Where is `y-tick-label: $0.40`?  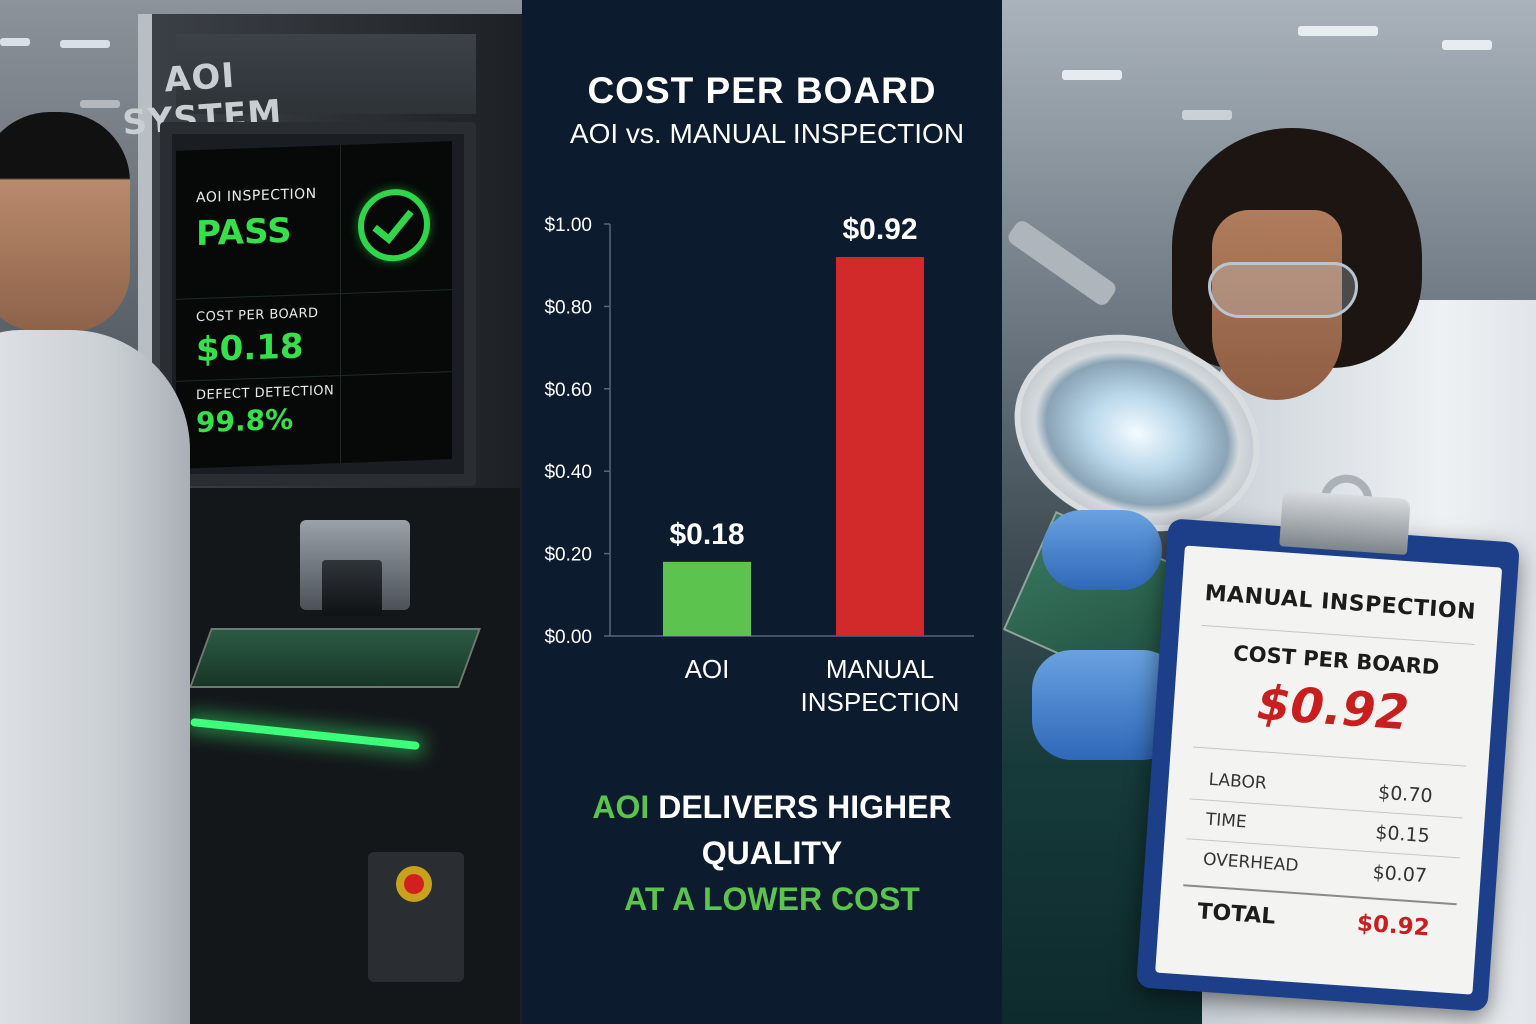
y-tick-label: $0.40 is located at coordinates (568, 472).